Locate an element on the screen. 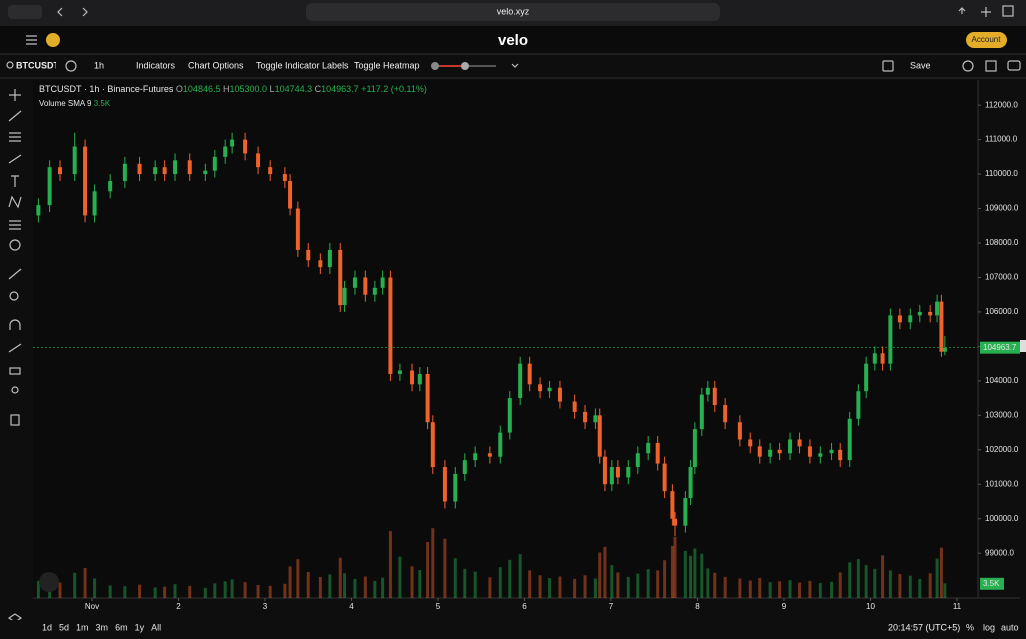 The height and width of the screenshot is (639, 1026). screenshot-button is located at coordinates (1014, 65).